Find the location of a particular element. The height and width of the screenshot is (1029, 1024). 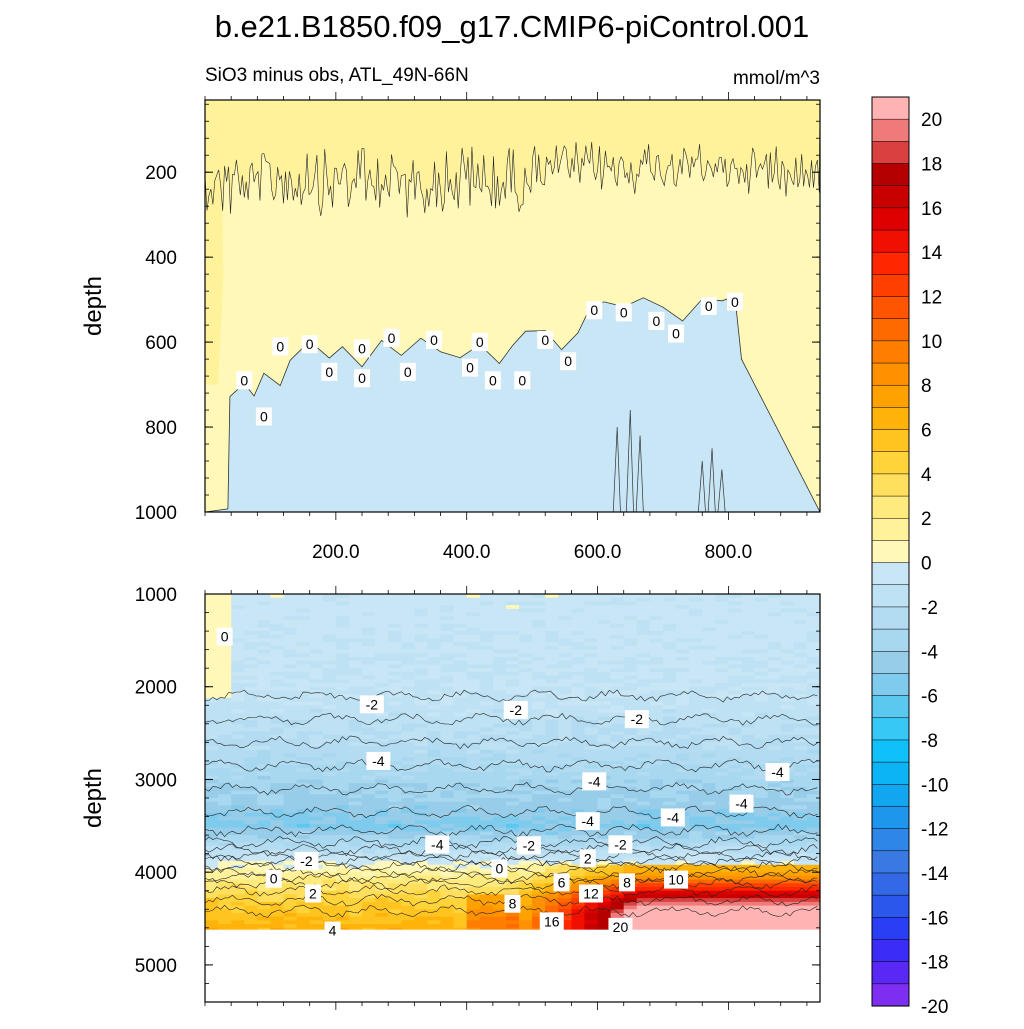

upper-contour-label-bg is located at coordinates (391, 337).